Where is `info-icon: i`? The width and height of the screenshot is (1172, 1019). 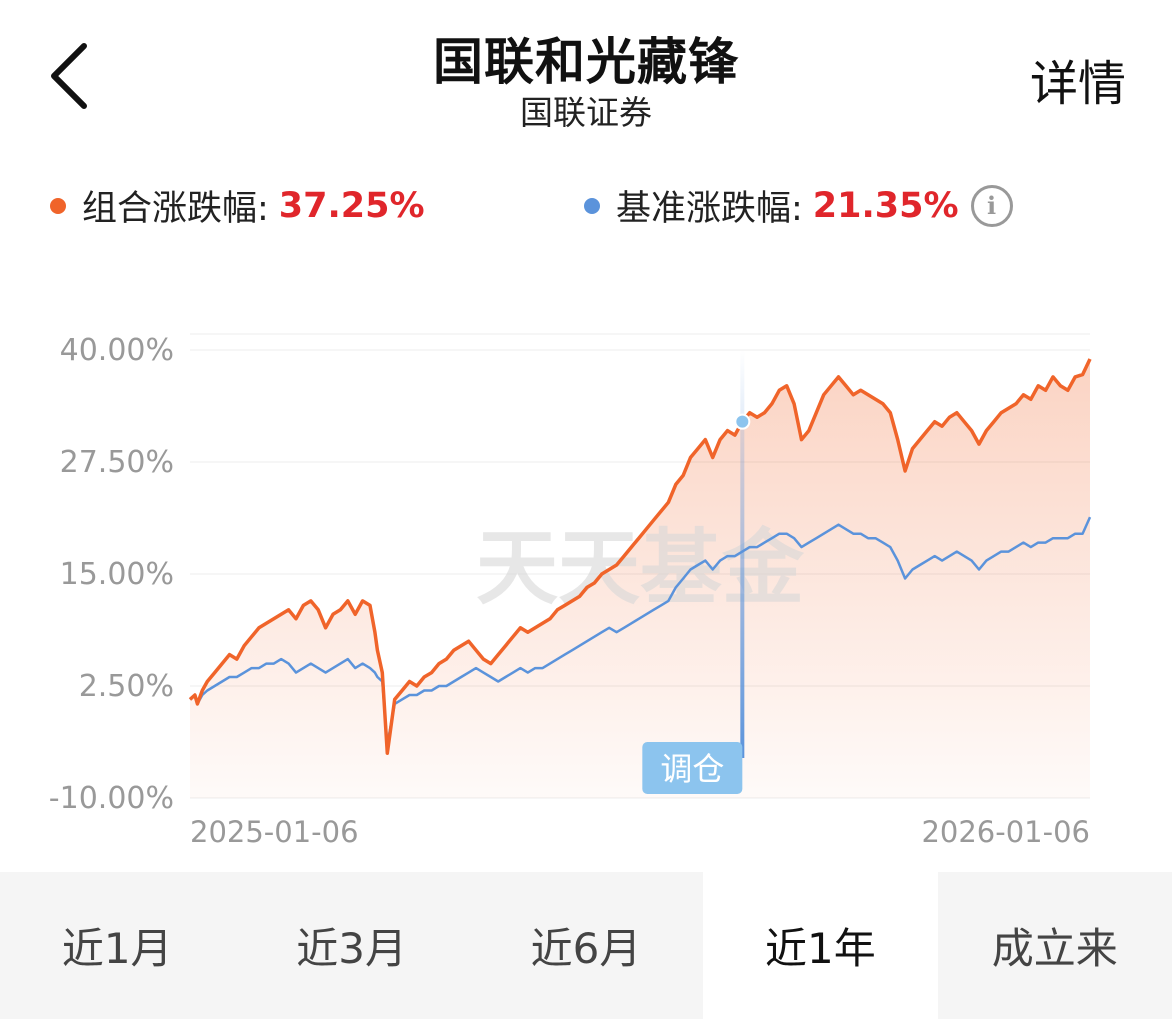
info-icon: i is located at coordinates (991, 205).